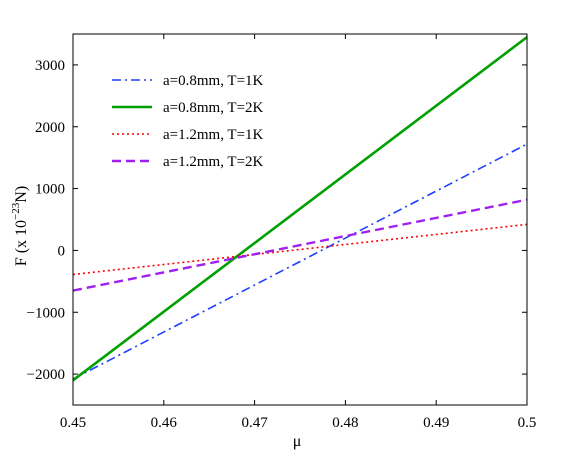  What do you see at coordinates (164, 423) in the screenshot?
I see `x-tick-label: 0.46` at bounding box center [164, 423].